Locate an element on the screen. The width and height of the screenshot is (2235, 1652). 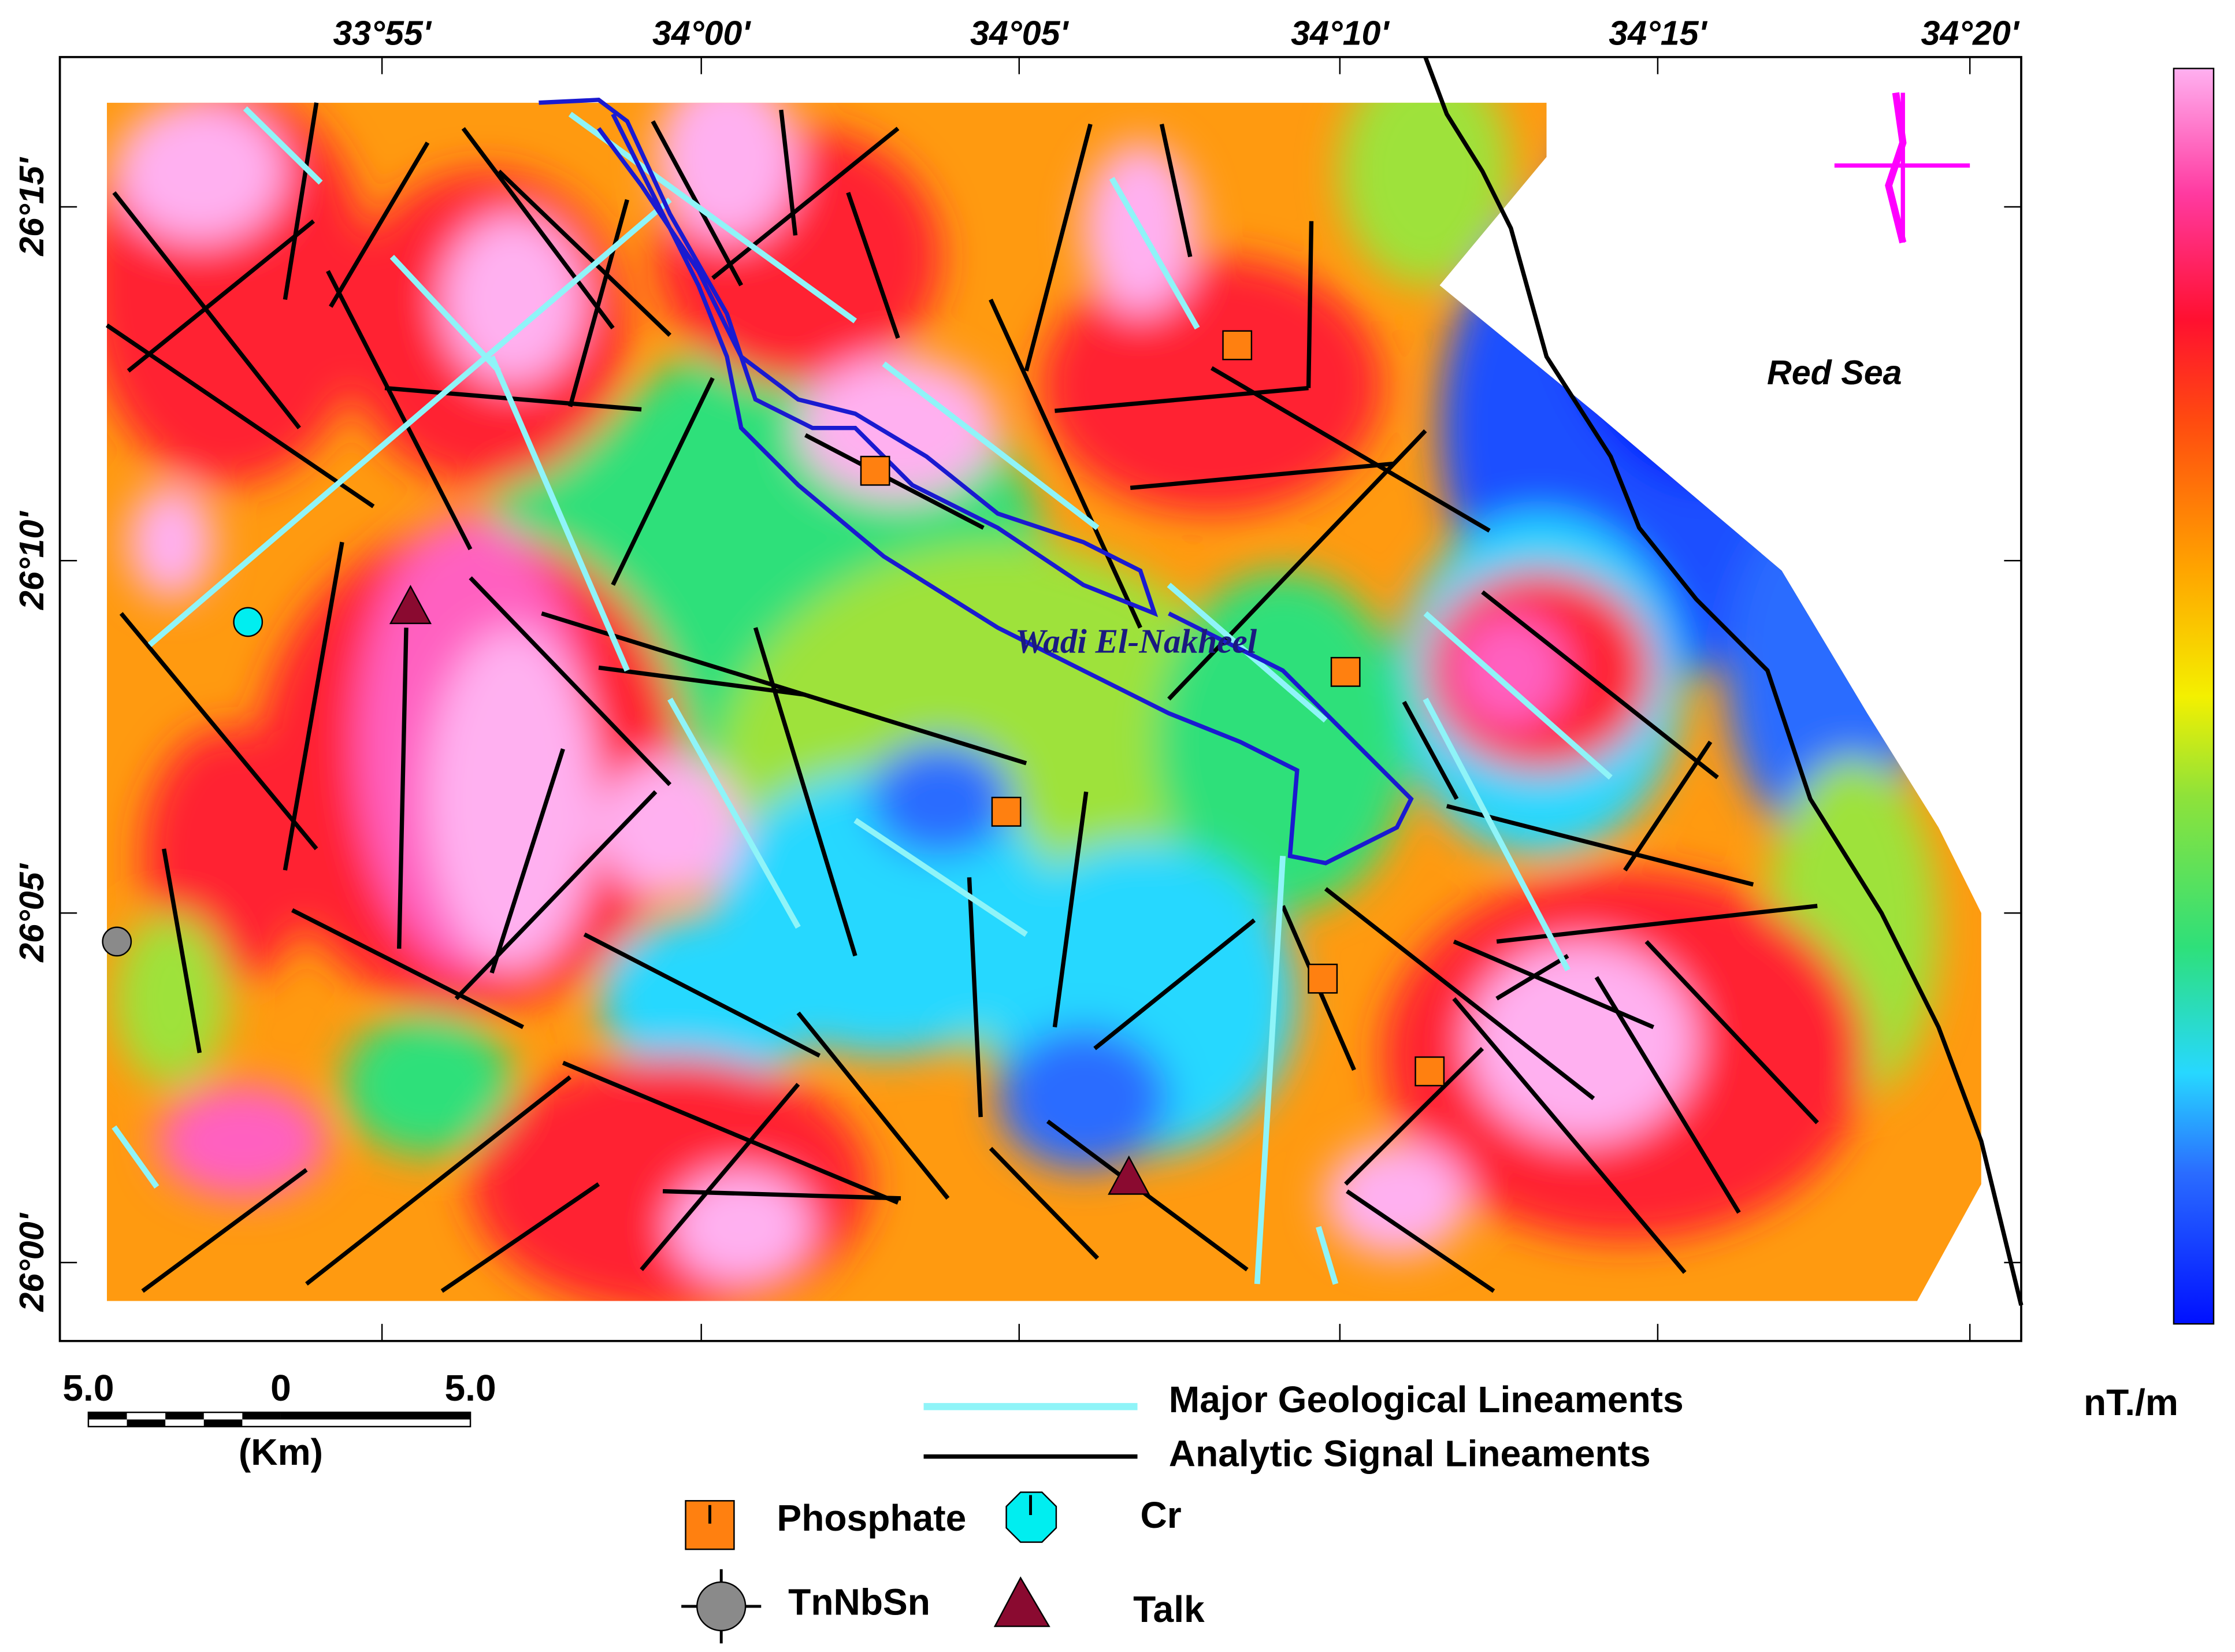
latitude-label: 26°15' is located at coordinates (32, 206).